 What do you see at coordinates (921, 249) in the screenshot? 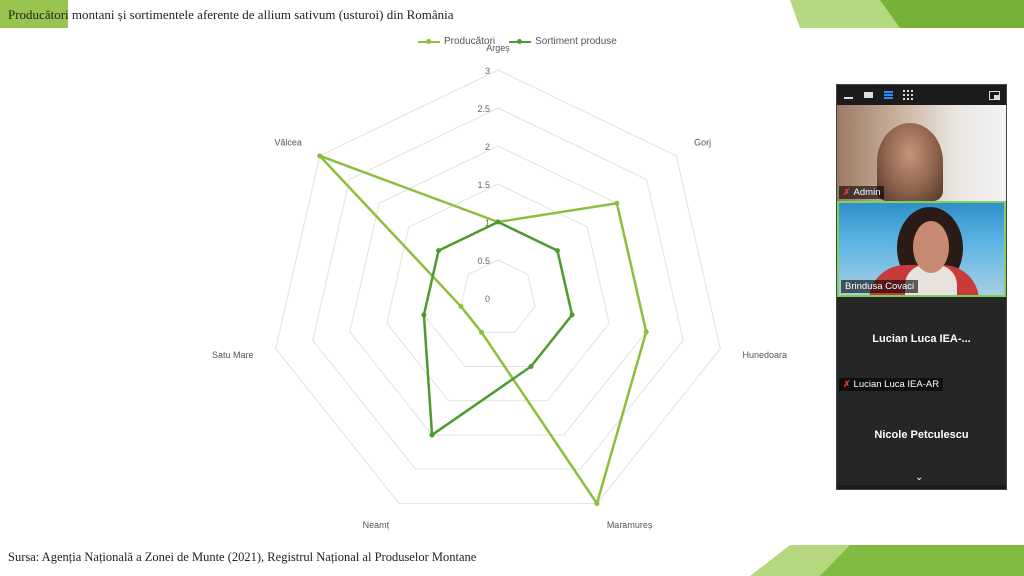
I see `participant-tile-active-speaker: Brindusa Covaci` at bounding box center [921, 249].